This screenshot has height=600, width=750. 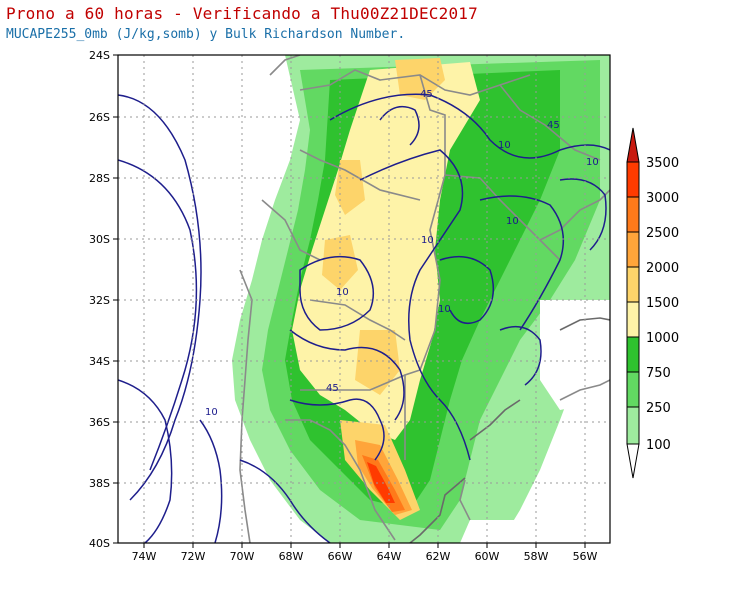 What do you see at coordinates (662, 233) in the screenshot?
I see `colorbar-label: 2500` at bounding box center [662, 233].